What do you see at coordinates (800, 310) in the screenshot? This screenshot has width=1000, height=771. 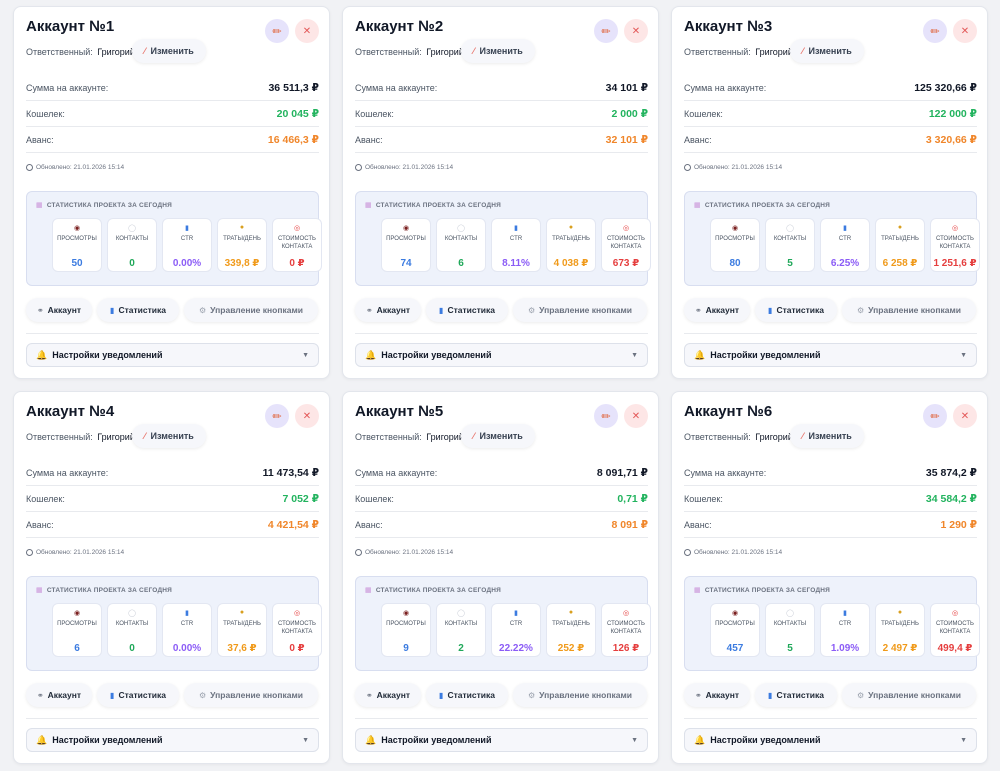 I see `statistics-label: Статистика` at bounding box center [800, 310].